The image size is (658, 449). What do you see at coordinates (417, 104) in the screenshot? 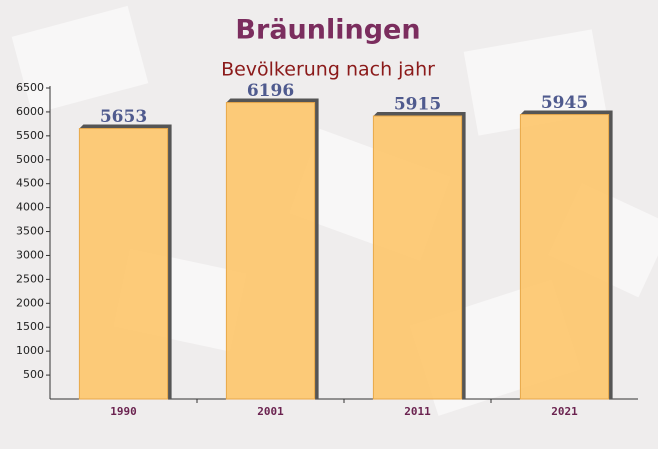
I see `value-label: 5915` at bounding box center [417, 104].